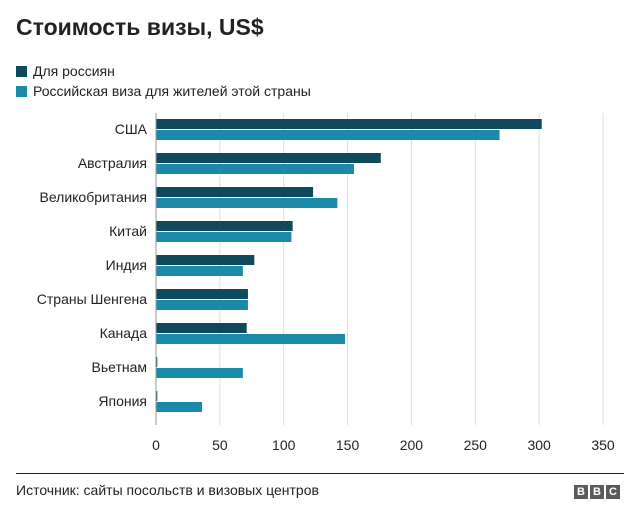  I want to click on category-label: Индия, so click(126, 265).